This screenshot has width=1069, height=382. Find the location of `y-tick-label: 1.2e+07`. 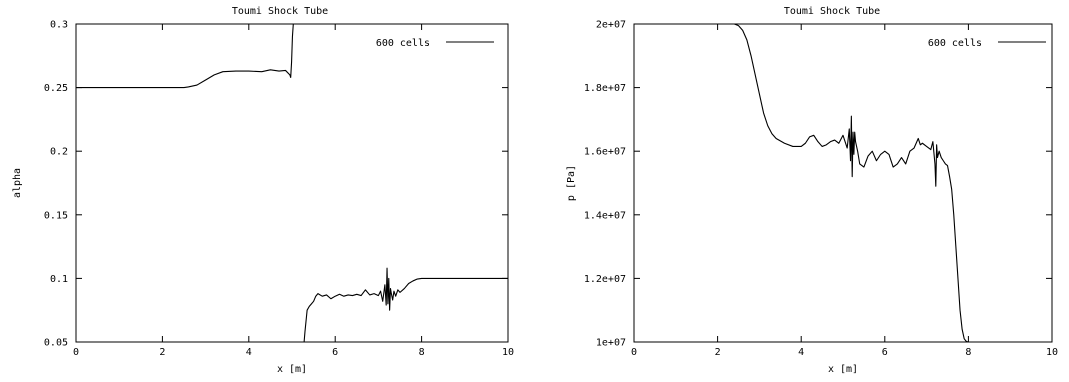

y-tick-label: 1.2e+07 is located at coordinates (605, 279).